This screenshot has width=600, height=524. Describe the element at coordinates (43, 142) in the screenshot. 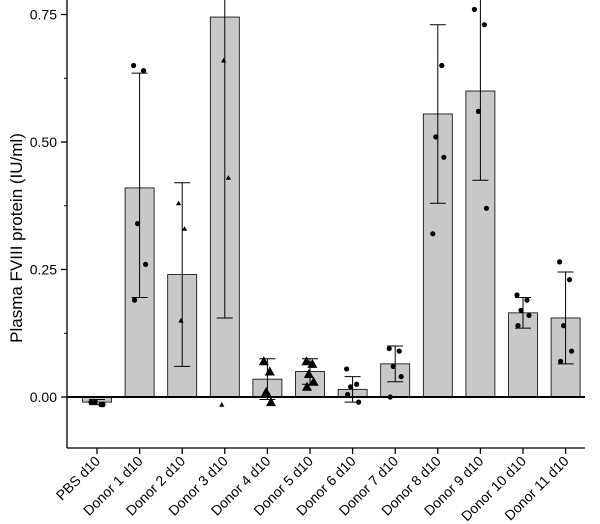

I see `y-tick-label-2: 0.50` at that location.